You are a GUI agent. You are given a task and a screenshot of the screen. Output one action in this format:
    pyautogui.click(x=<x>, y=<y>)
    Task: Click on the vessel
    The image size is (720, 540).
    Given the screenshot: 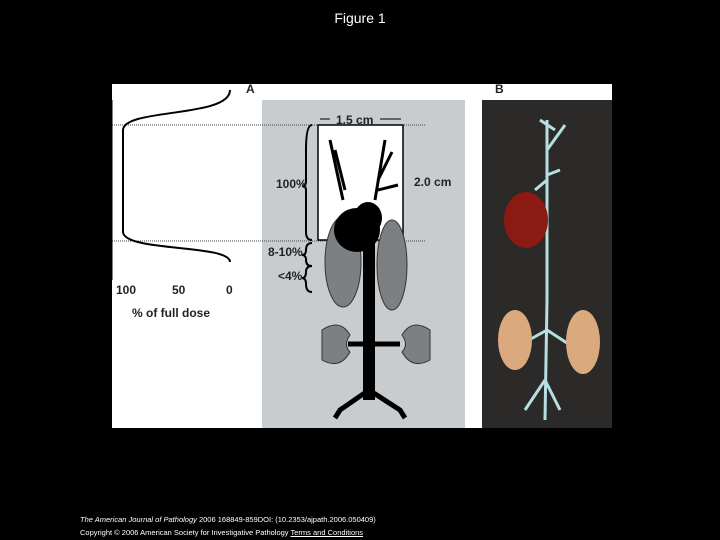 What is the action you would take?
    pyautogui.click(x=370, y=380)
    